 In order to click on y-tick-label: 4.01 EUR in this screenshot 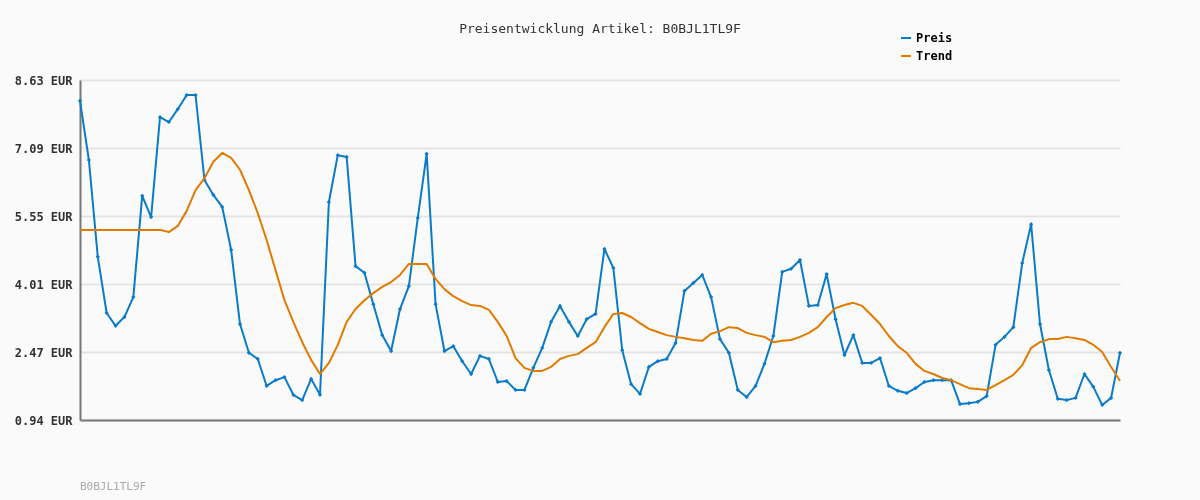, I will do `click(44, 284)`.